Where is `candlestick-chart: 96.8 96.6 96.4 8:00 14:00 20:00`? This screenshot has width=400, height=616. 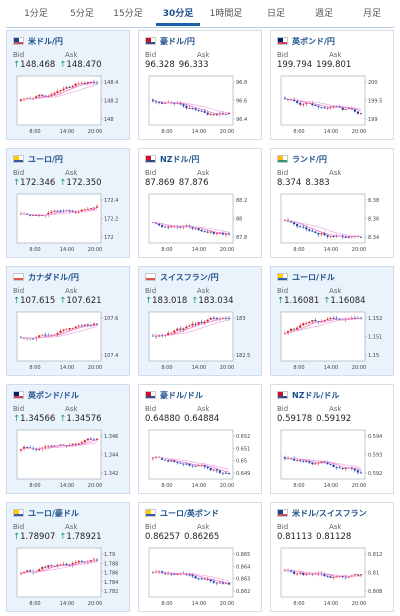 candlestick-chart: 96.8 96.6 96.4 8:00 14:00 20:00 is located at coordinates (201, 105).